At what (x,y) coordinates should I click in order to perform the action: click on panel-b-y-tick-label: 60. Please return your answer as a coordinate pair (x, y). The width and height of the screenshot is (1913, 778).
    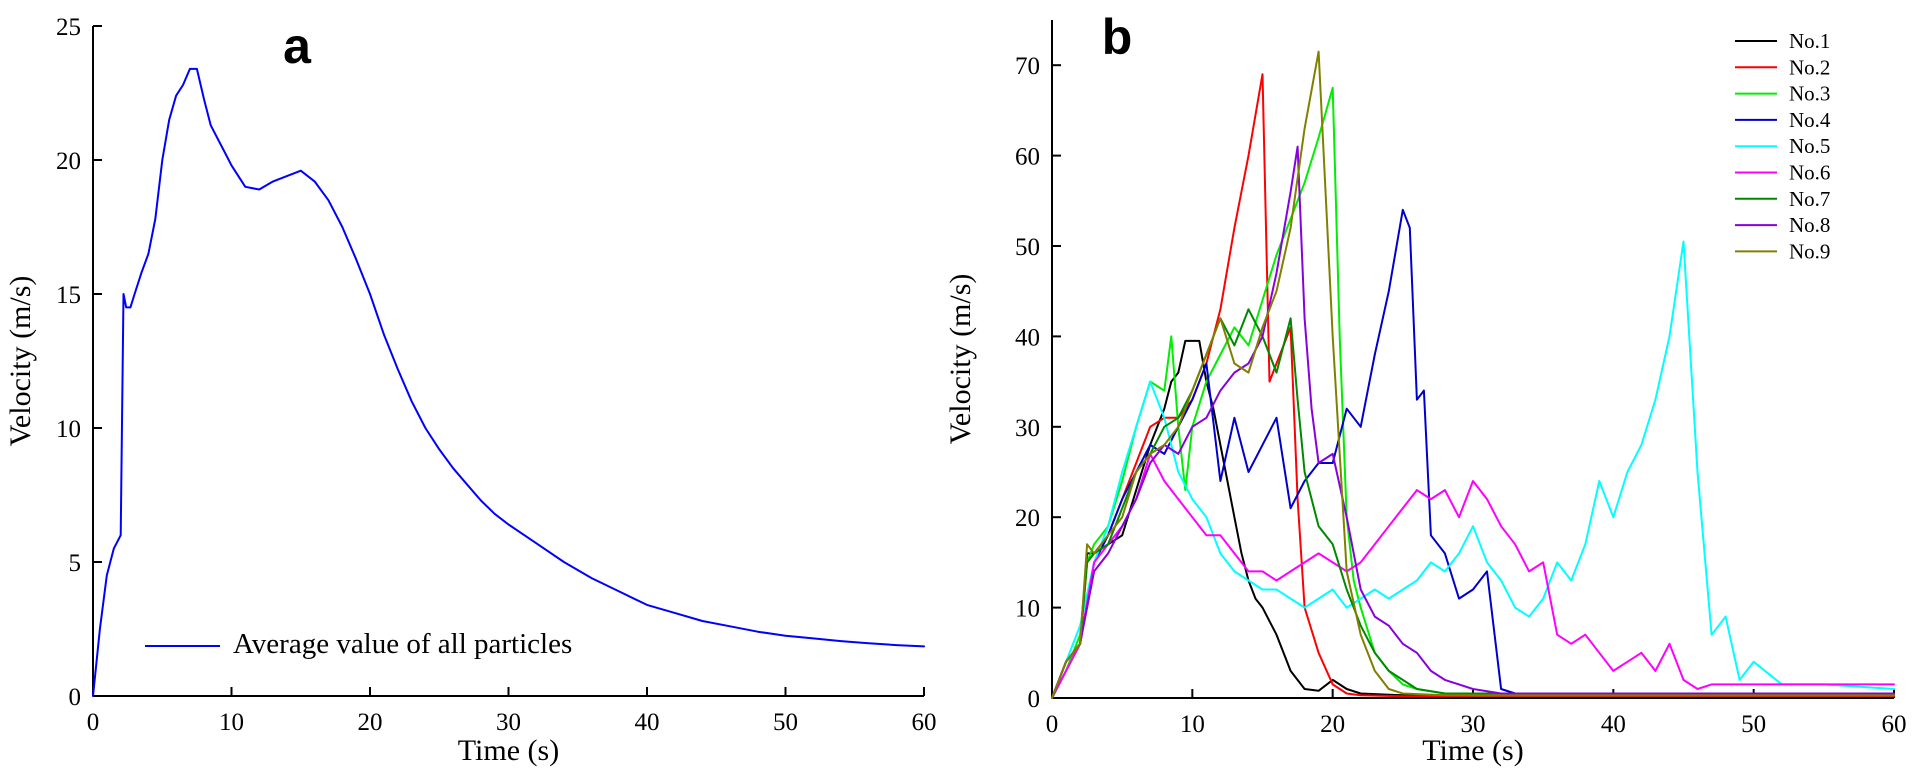
    Looking at the image, I should click on (1027, 157).